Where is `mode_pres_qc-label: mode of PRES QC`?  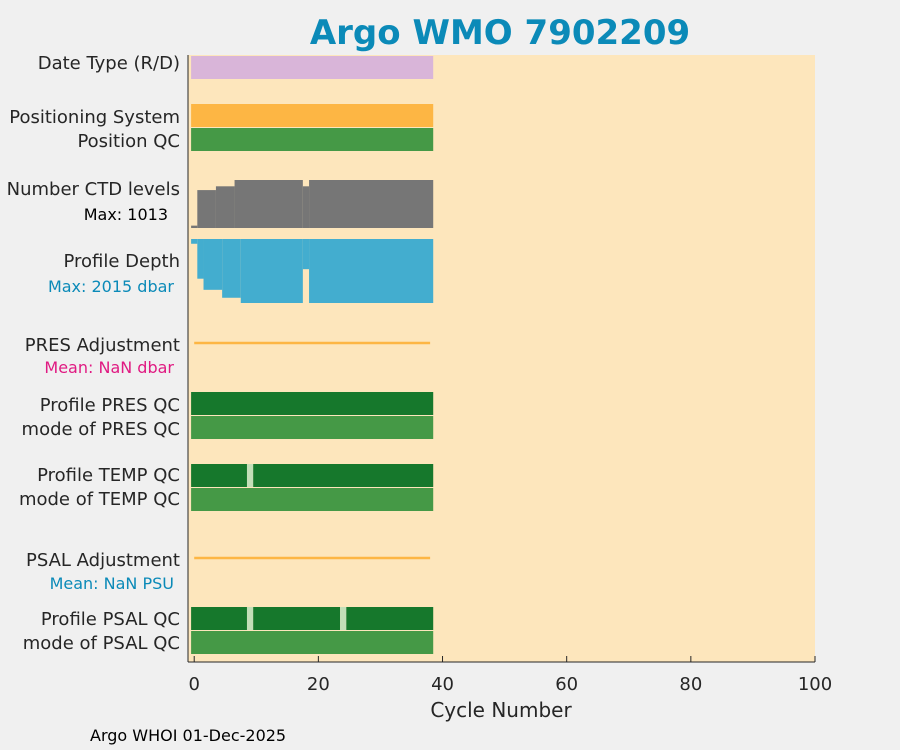 mode_pres_qc-label: mode of PRES QC is located at coordinates (101, 429).